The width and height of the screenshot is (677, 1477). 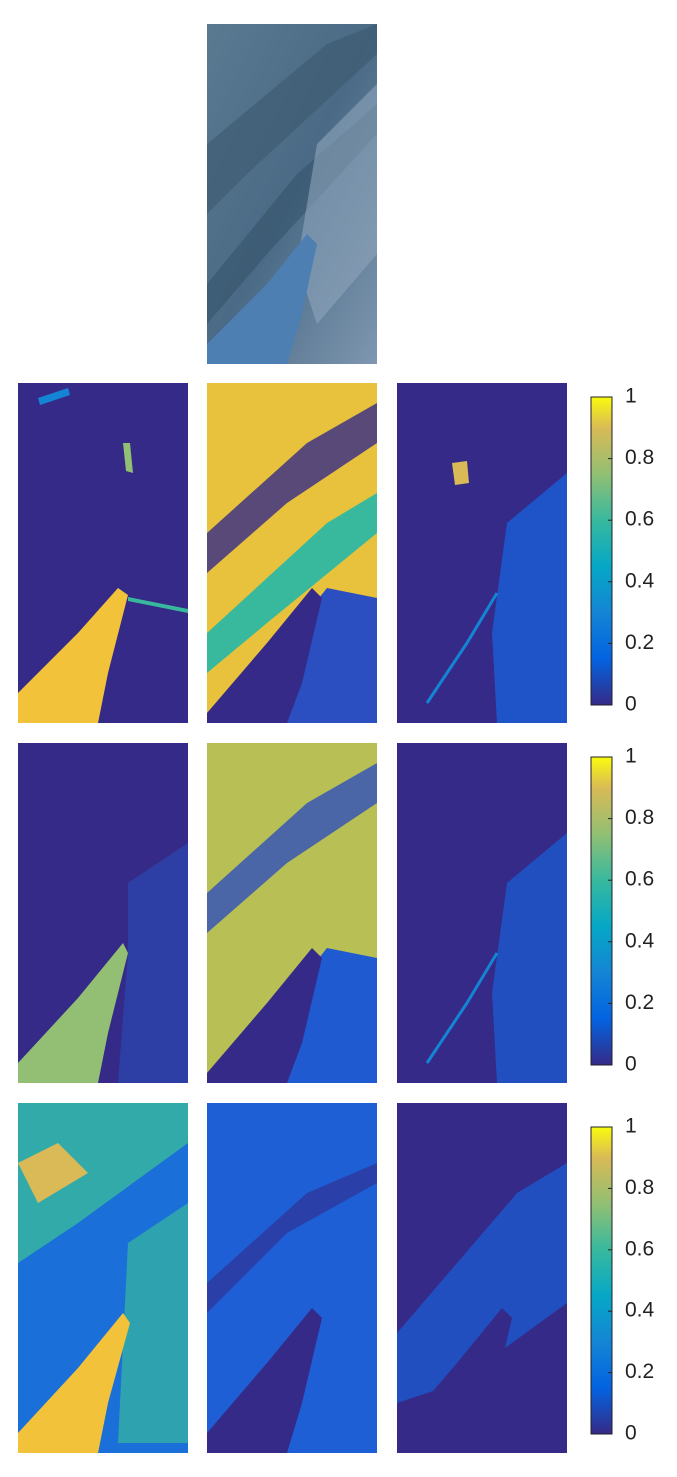 I want to click on rgb-image, so click(x=292, y=194).